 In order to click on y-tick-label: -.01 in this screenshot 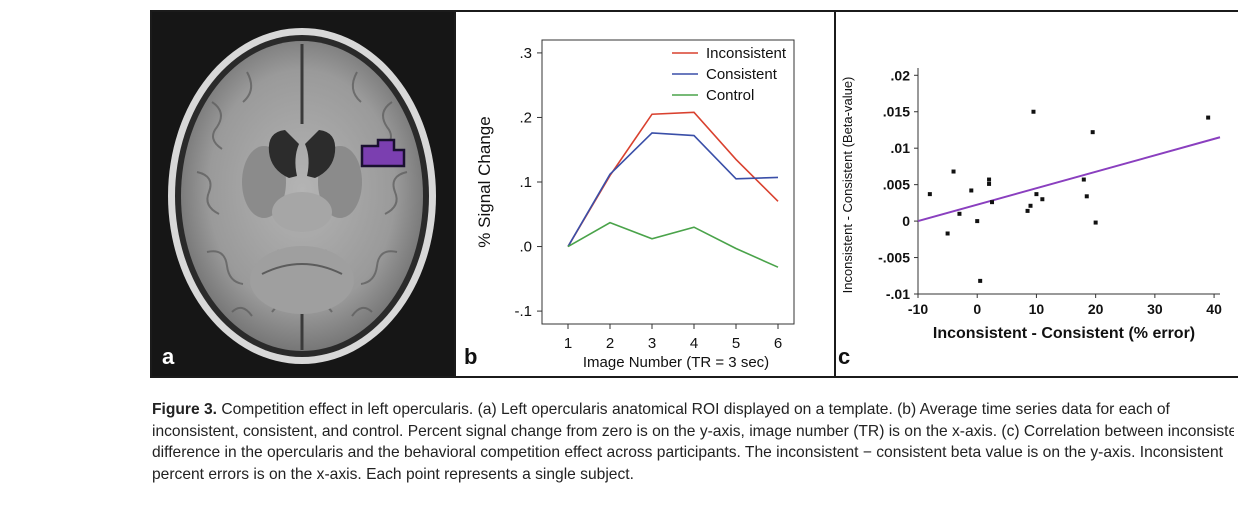, I will do `click(898, 294)`.